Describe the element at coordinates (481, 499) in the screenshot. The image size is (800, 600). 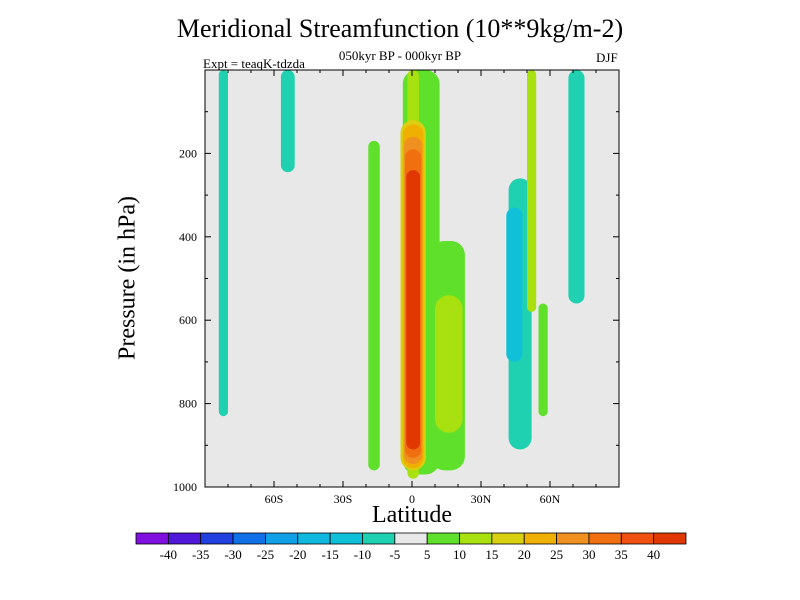
I see `x-tick-label: 30N` at that location.